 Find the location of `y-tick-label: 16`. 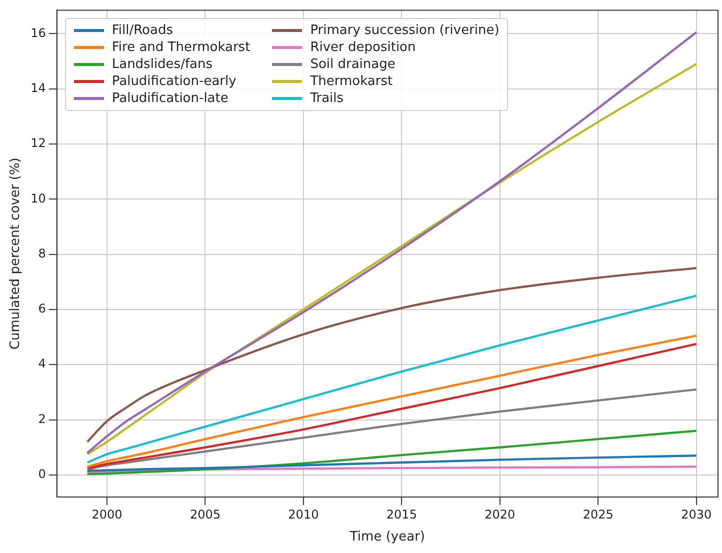

y-tick-label: 16 is located at coordinates (38, 33).